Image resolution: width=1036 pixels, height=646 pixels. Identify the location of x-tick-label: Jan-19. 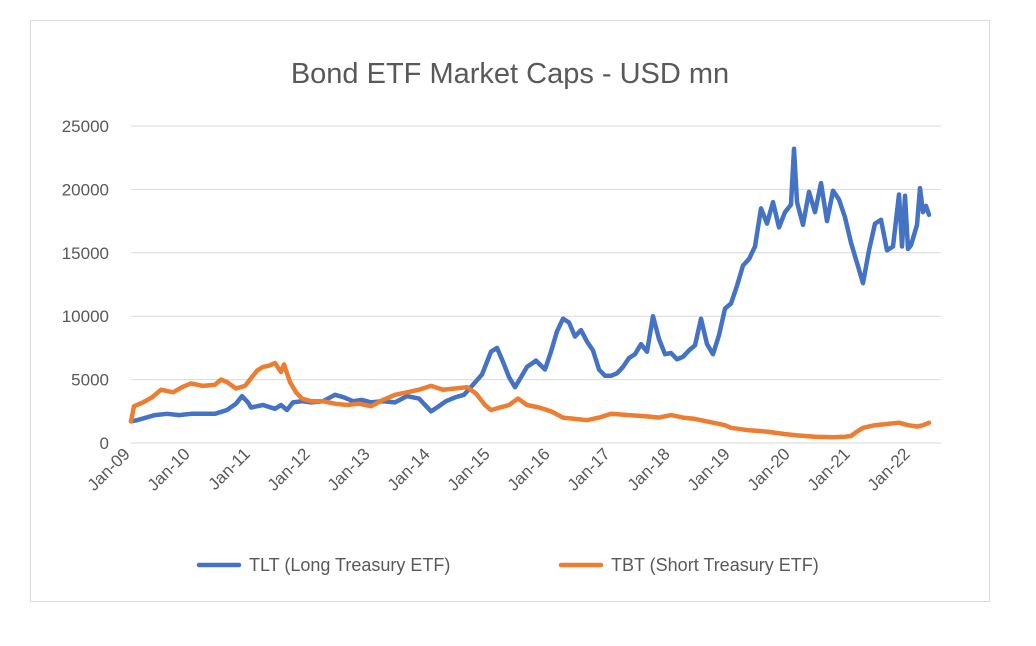
(709, 469).